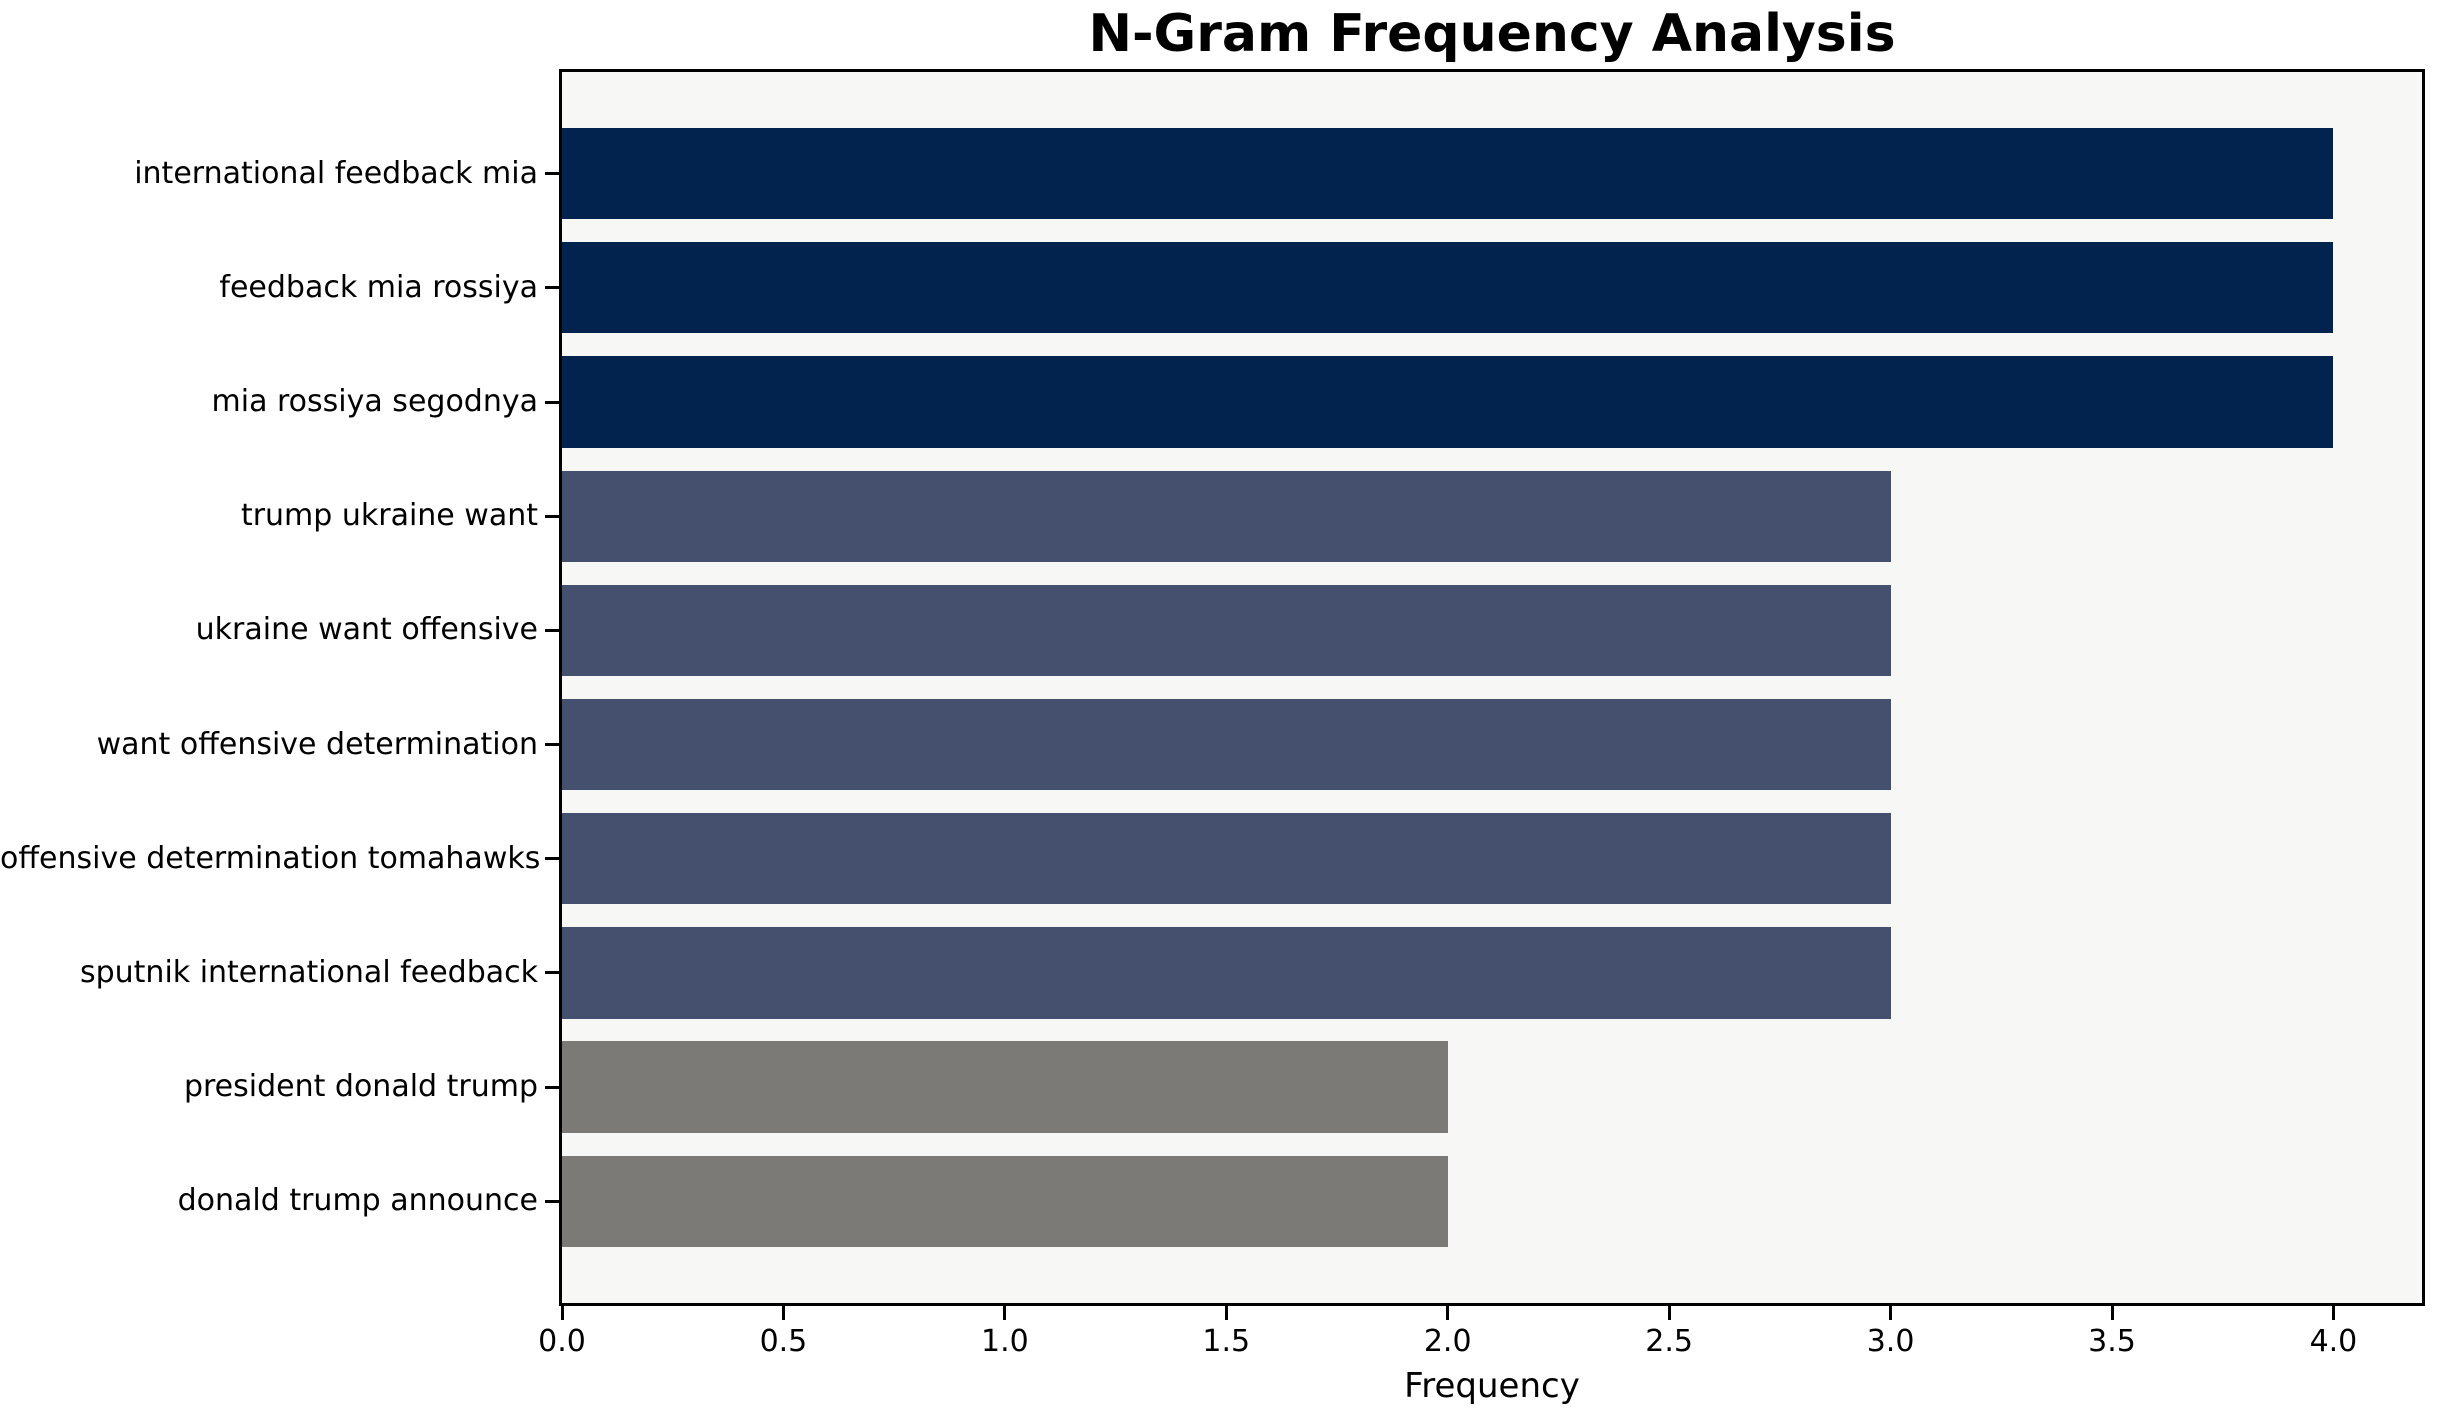 The width and height of the screenshot is (2441, 1414). Describe the element at coordinates (336, 173) in the screenshot. I see `y-tick-label: international feedback mia` at that location.